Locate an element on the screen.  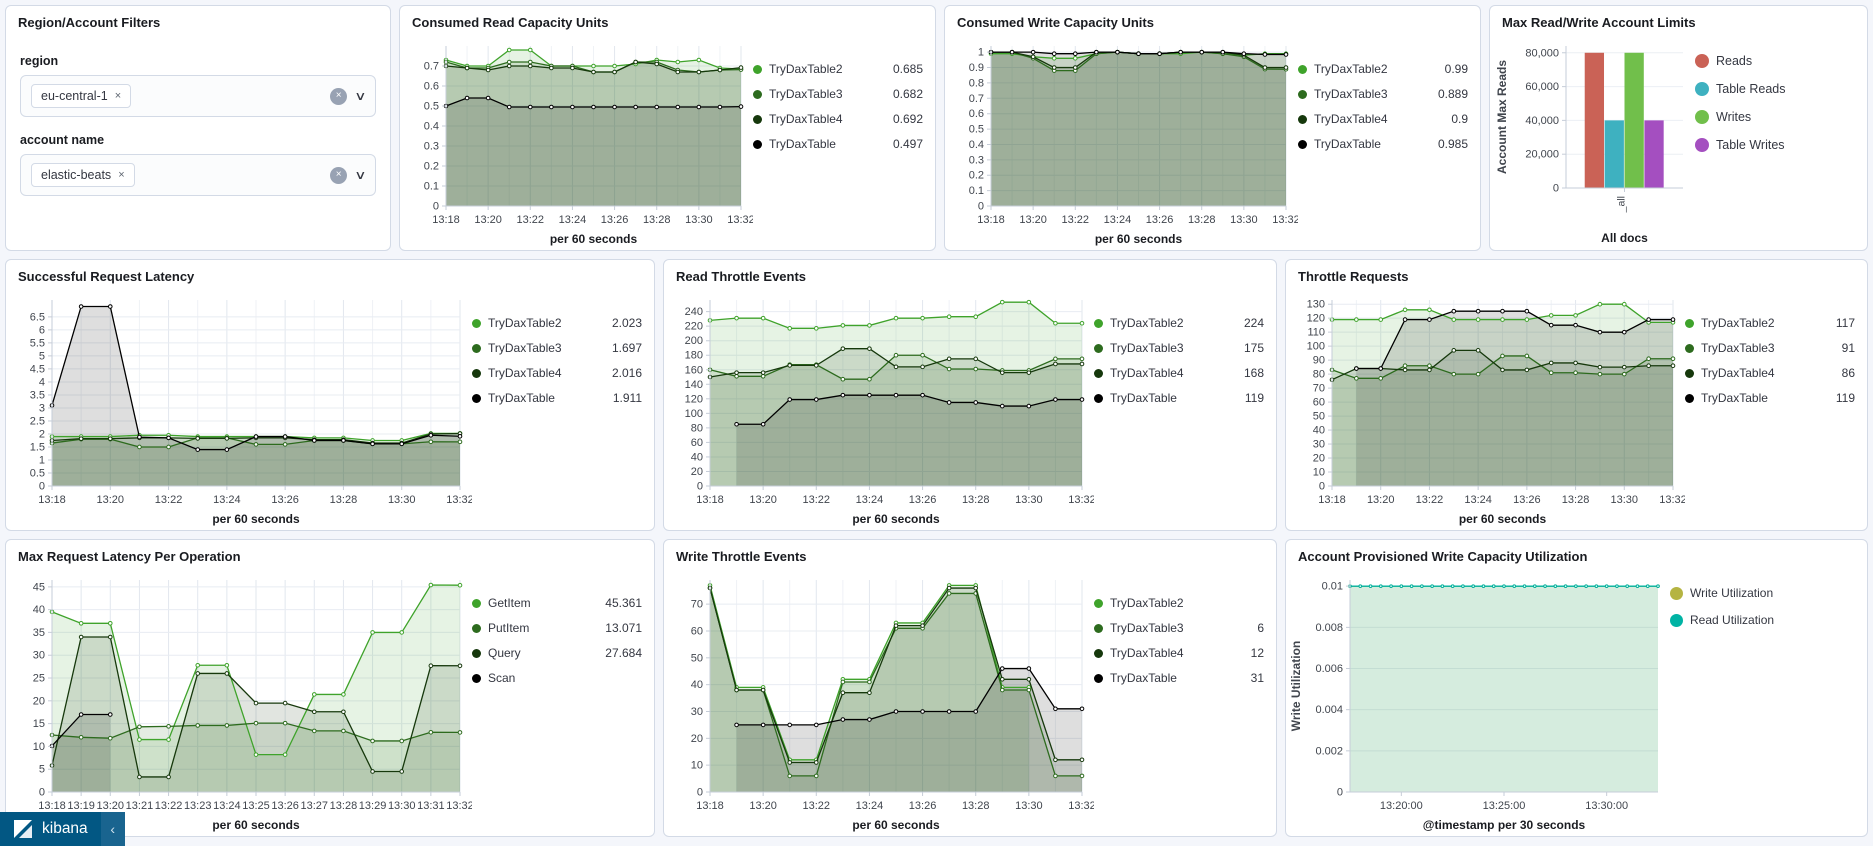
legend-item-trydaxtable3: TryDaxTable3 1.697 is located at coordinates (557, 348).